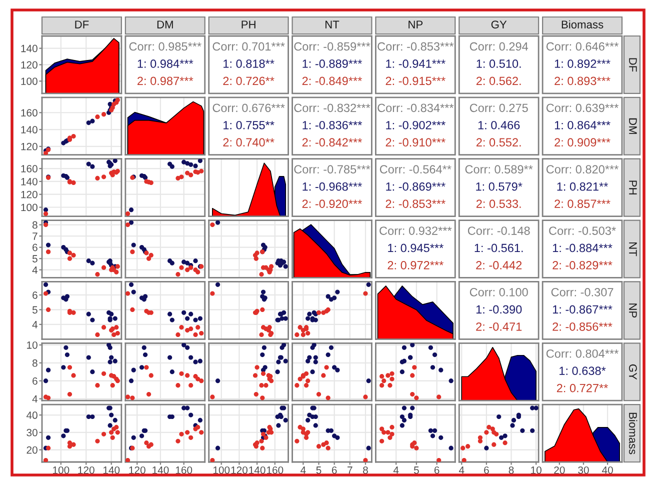  What do you see at coordinates (416, 265) in the screenshot?
I see `text: 2: 0.972***` at bounding box center [416, 265].